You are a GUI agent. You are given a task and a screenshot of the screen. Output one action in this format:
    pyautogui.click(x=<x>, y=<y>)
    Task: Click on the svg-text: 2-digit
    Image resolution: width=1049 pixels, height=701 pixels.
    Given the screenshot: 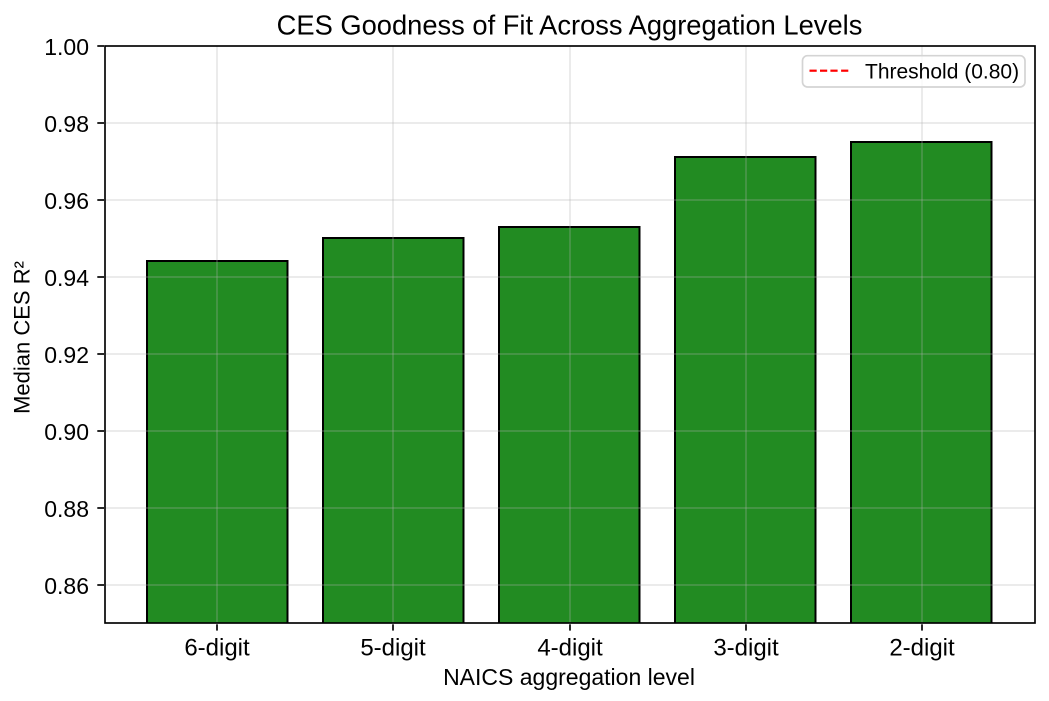 What is the action you would take?
    pyautogui.click(x=922, y=648)
    